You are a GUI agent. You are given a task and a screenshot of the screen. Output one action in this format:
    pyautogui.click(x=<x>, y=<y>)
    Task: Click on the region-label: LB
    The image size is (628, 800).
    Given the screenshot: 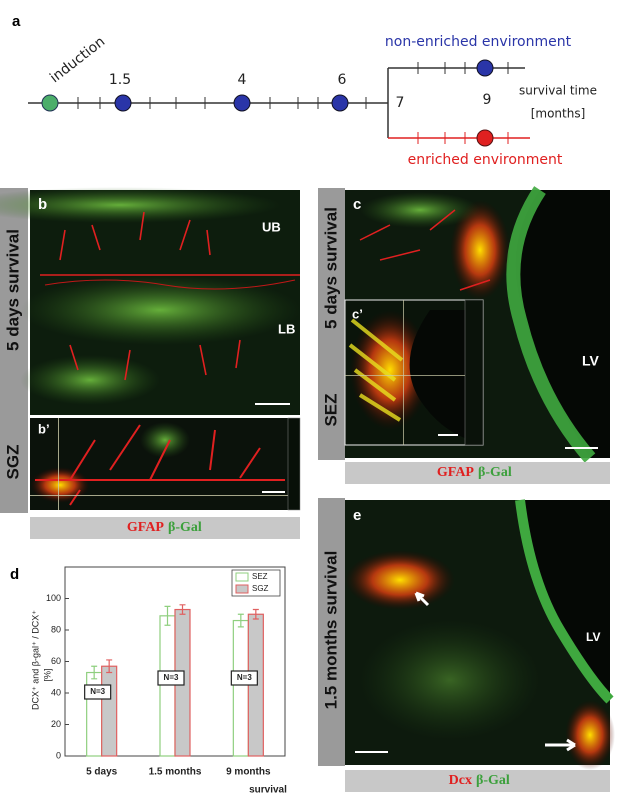 What is the action you would take?
    pyautogui.click(x=286, y=328)
    